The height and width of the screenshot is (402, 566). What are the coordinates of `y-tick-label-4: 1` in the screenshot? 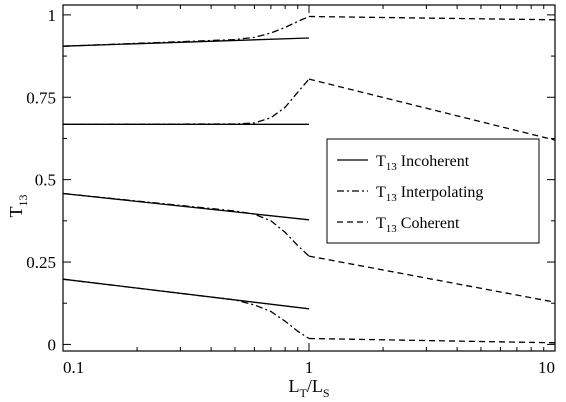 It's located at (52, 15).